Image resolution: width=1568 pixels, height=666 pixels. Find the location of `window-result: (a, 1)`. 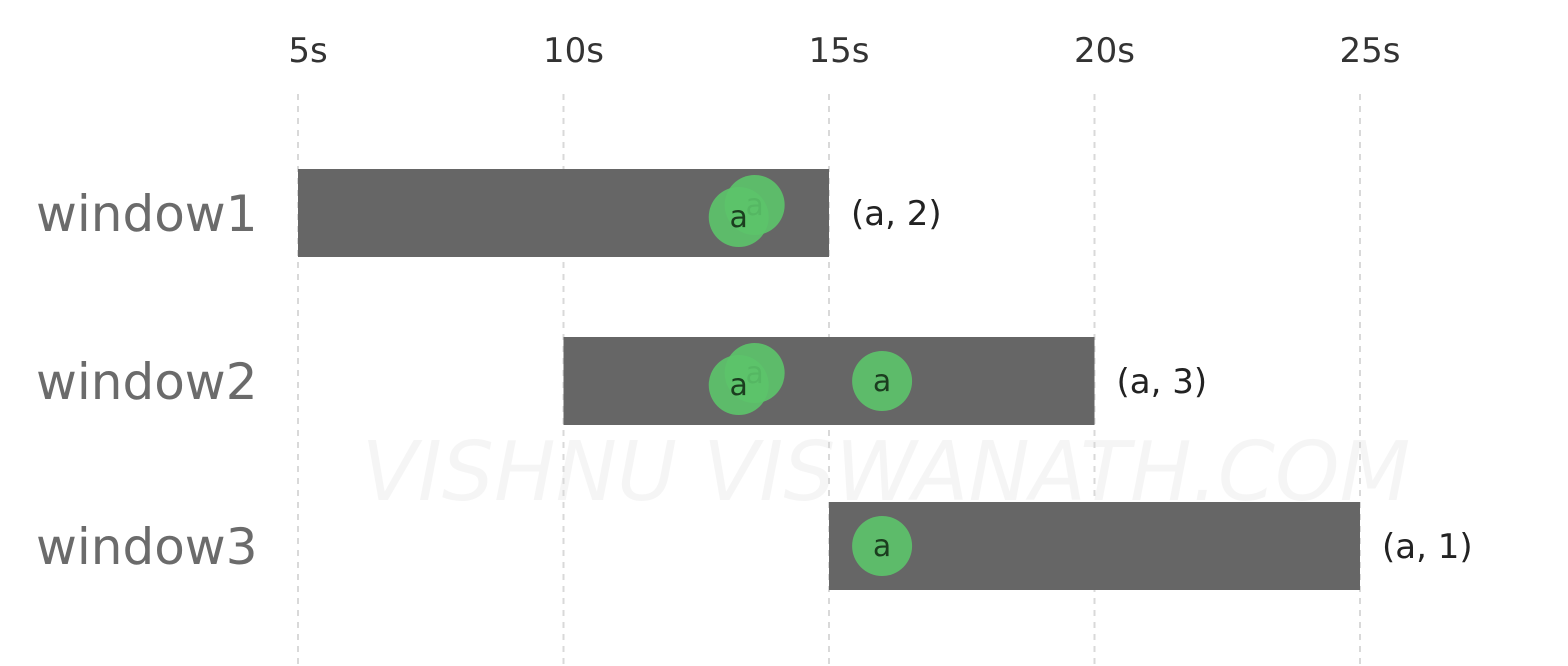

window-result: (a, 1) is located at coordinates (1427, 547).